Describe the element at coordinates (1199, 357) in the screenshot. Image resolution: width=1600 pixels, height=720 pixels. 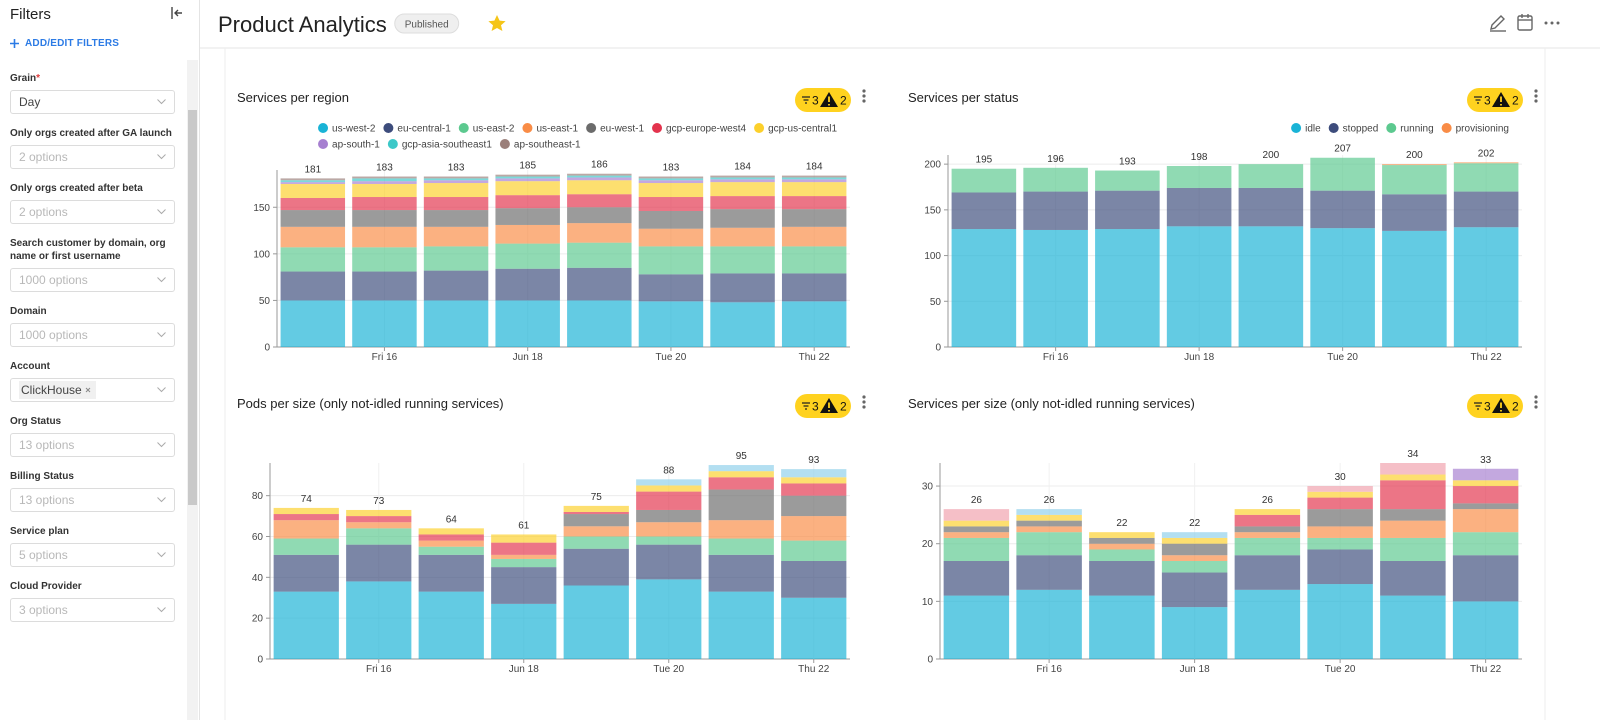
I see `x-tick-label: Jun 18` at that location.